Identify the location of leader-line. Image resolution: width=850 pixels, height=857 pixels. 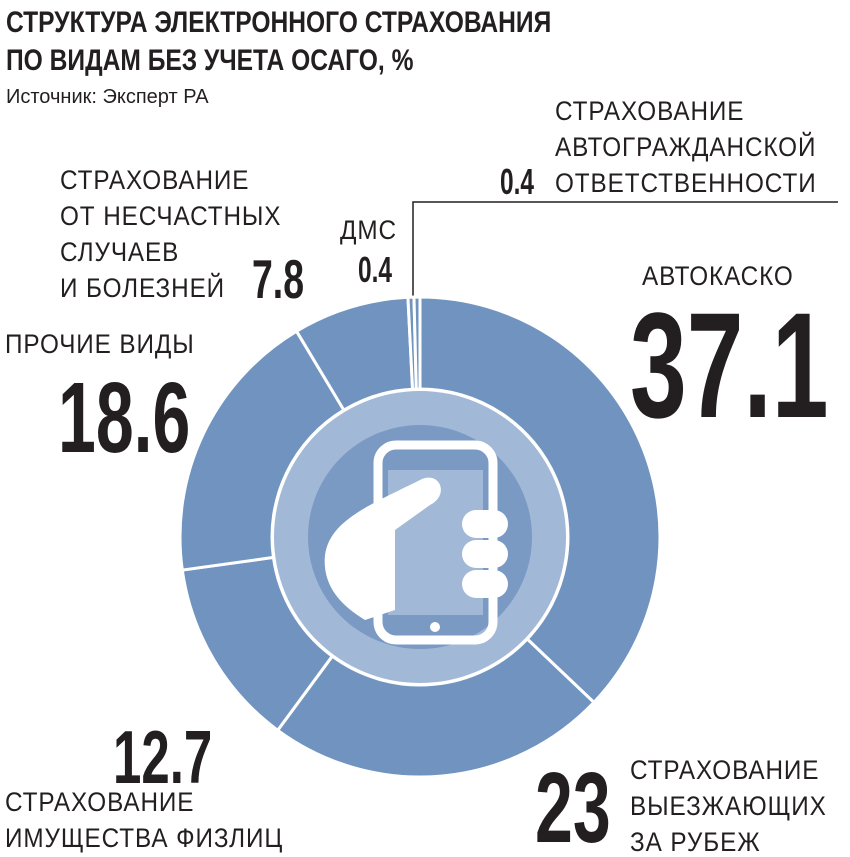
(625, 253).